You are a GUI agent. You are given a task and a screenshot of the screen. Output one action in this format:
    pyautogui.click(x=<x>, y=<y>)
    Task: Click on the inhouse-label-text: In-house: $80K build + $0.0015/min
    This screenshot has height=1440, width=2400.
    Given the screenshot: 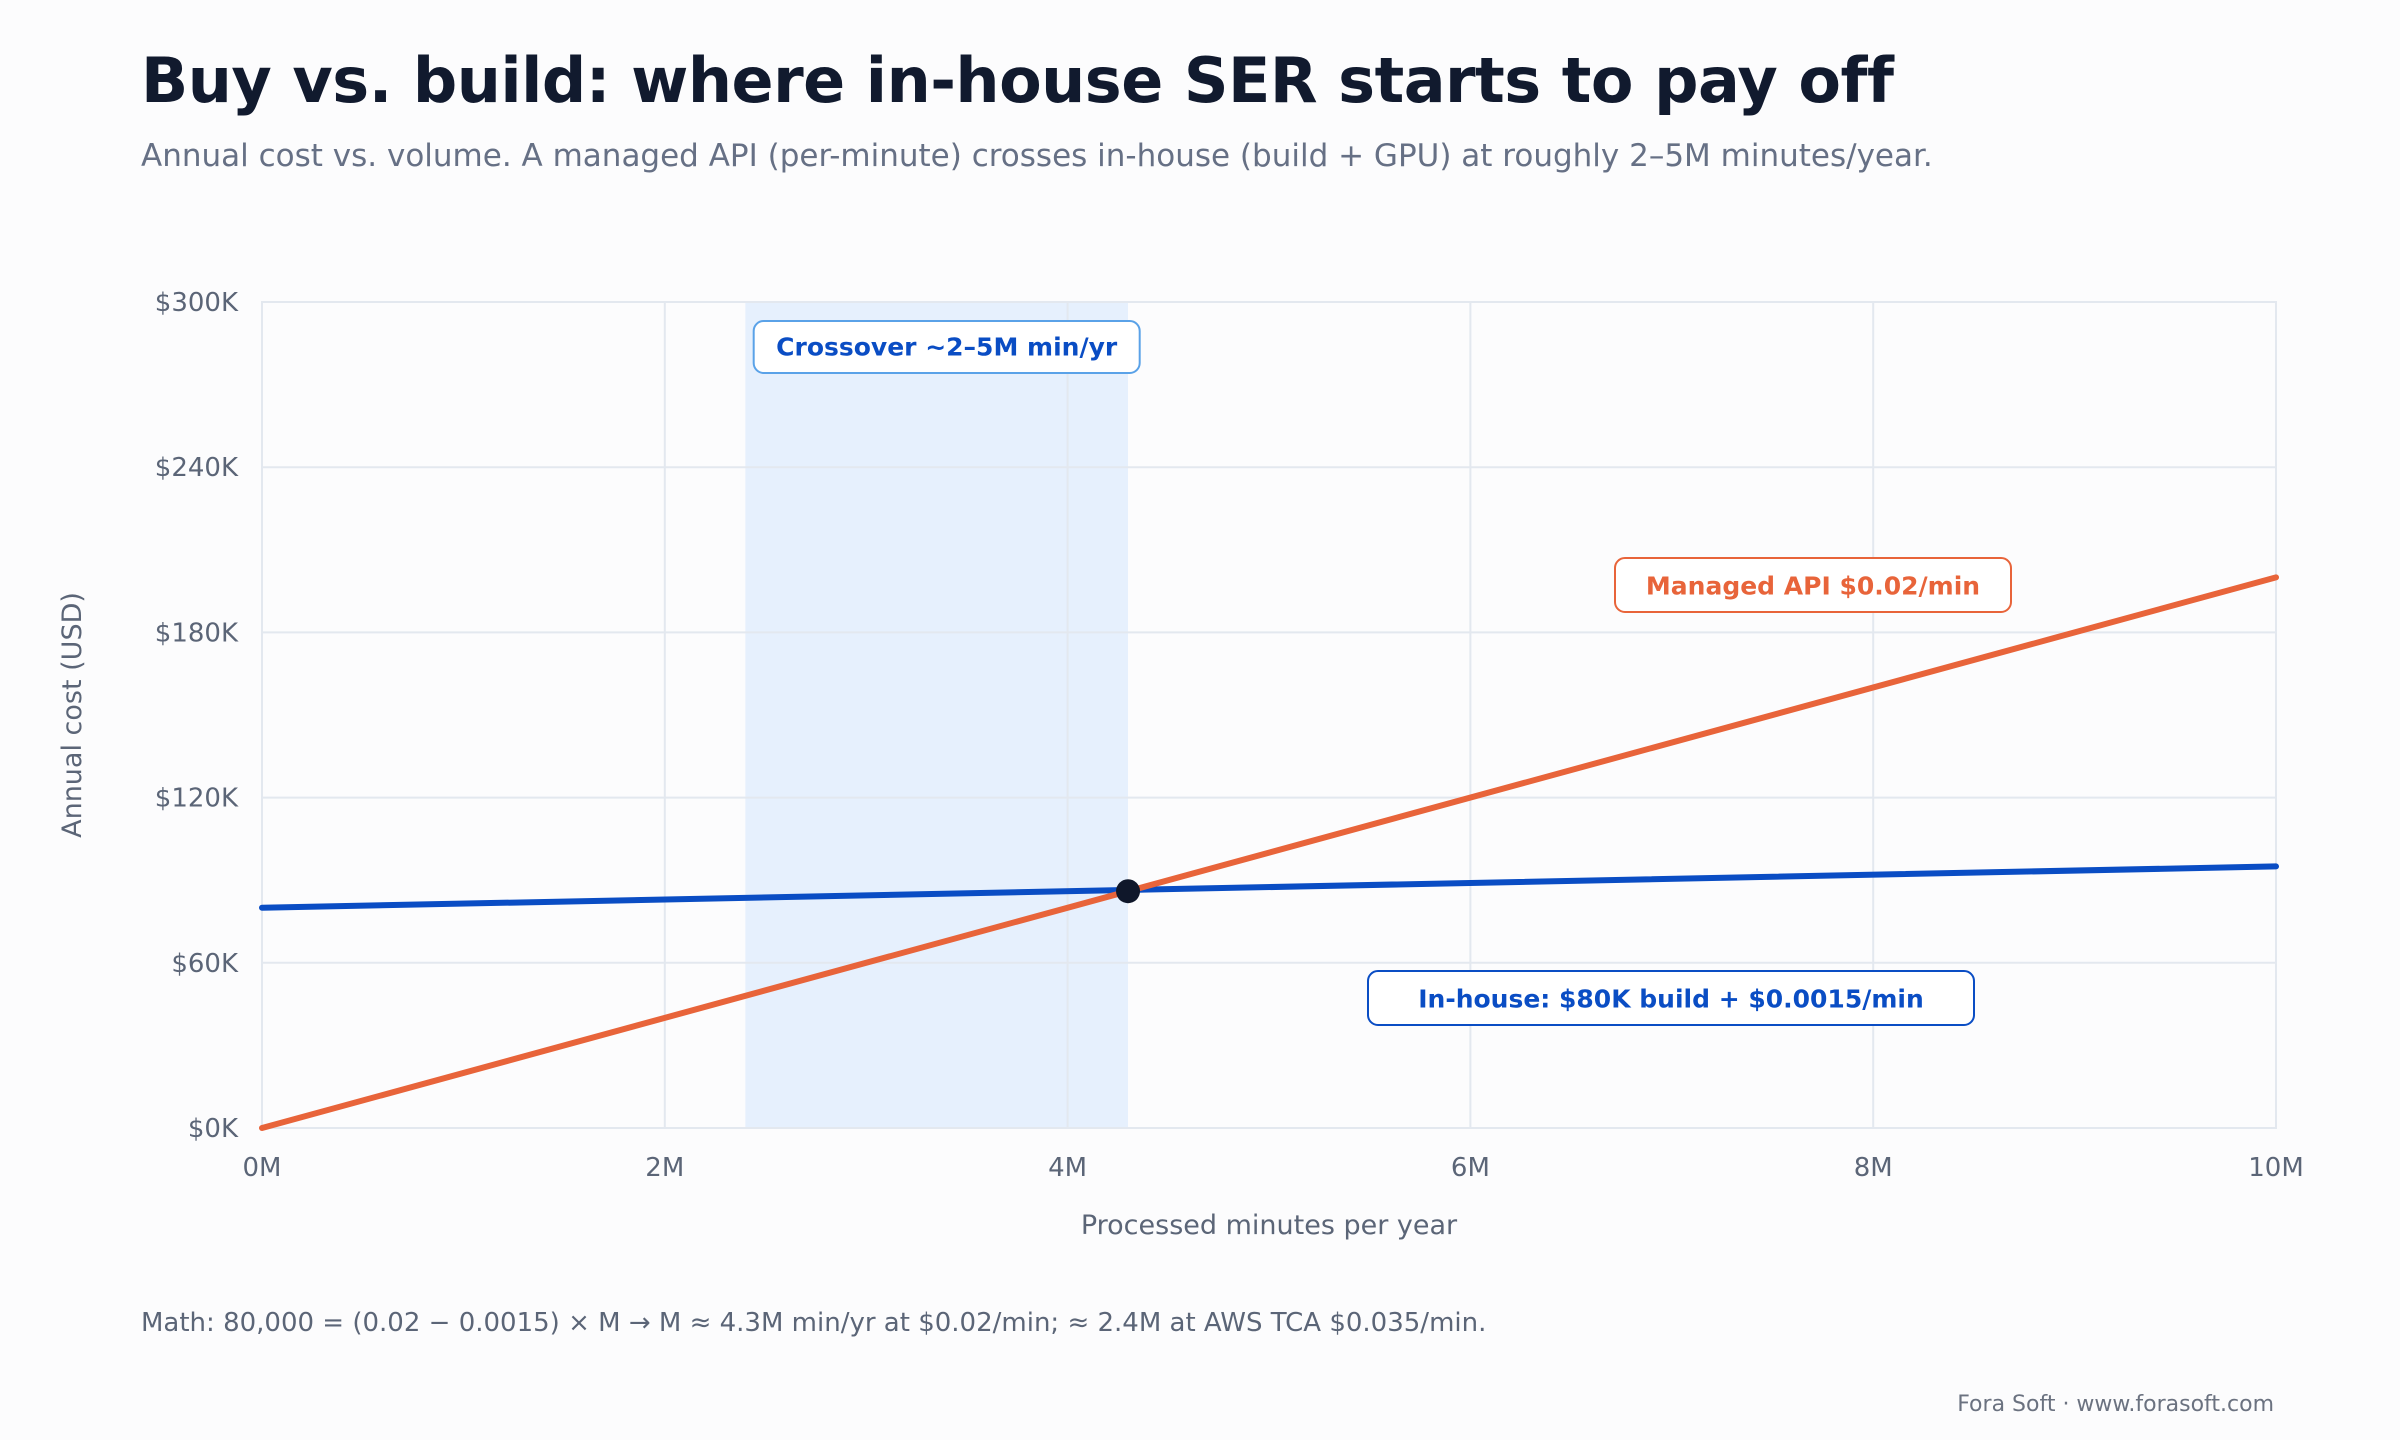 What is the action you would take?
    pyautogui.click(x=1671, y=998)
    